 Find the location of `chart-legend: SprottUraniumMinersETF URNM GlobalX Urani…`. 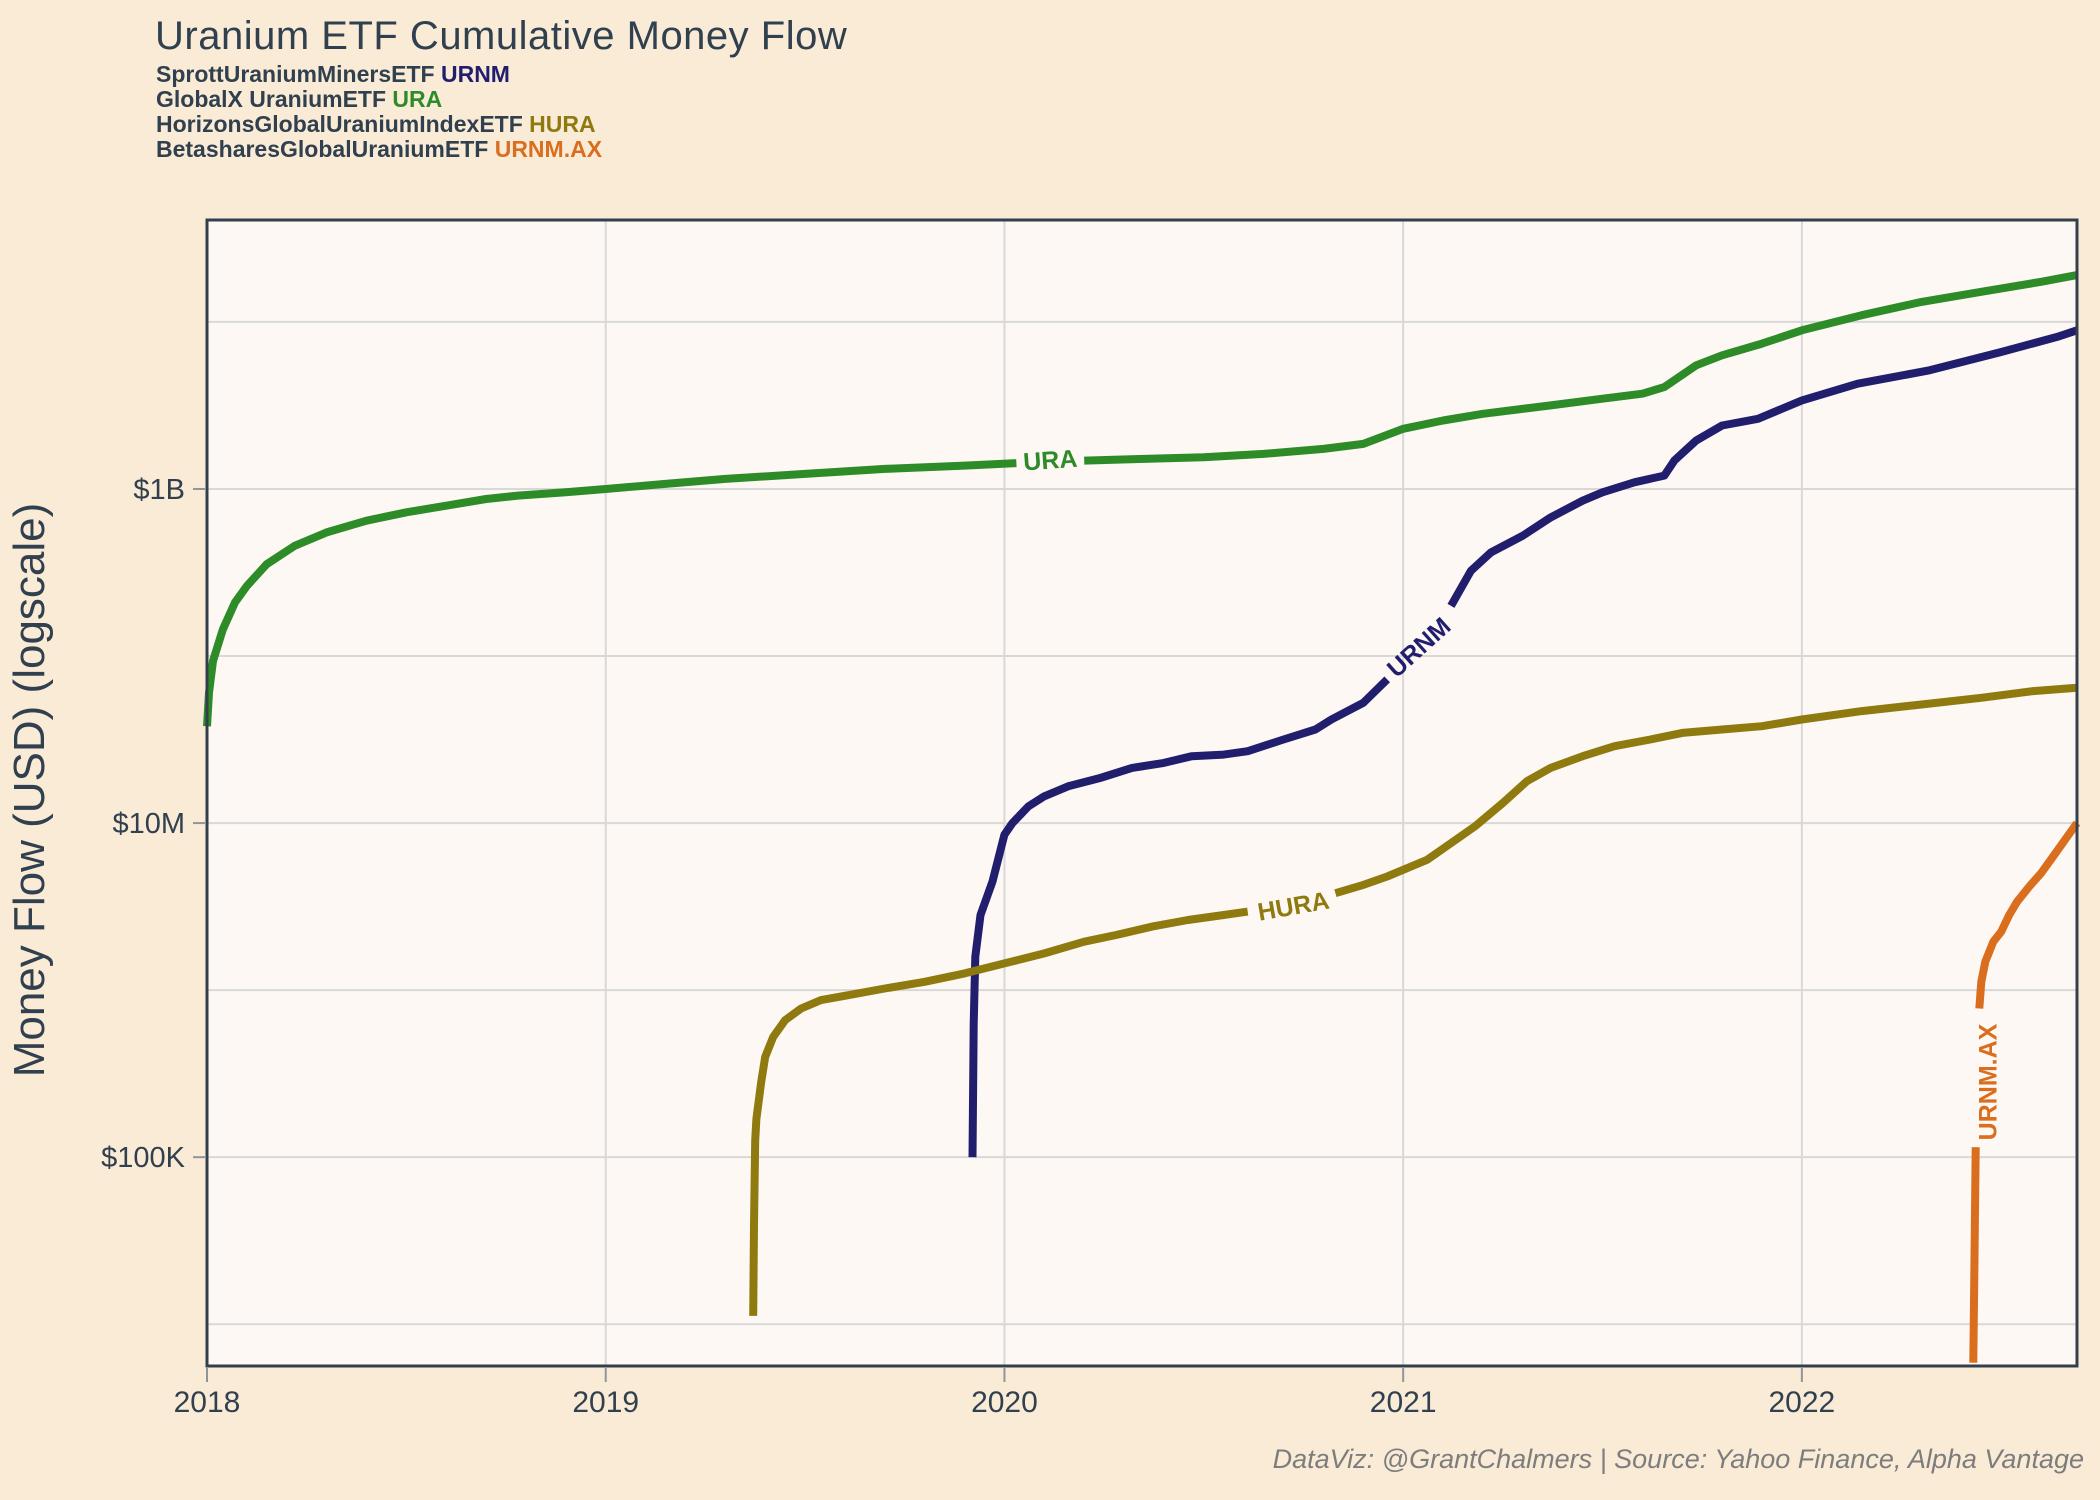

chart-legend: SprottUraniumMinersETF URNM GlobalX Urani… is located at coordinates (379, 112).